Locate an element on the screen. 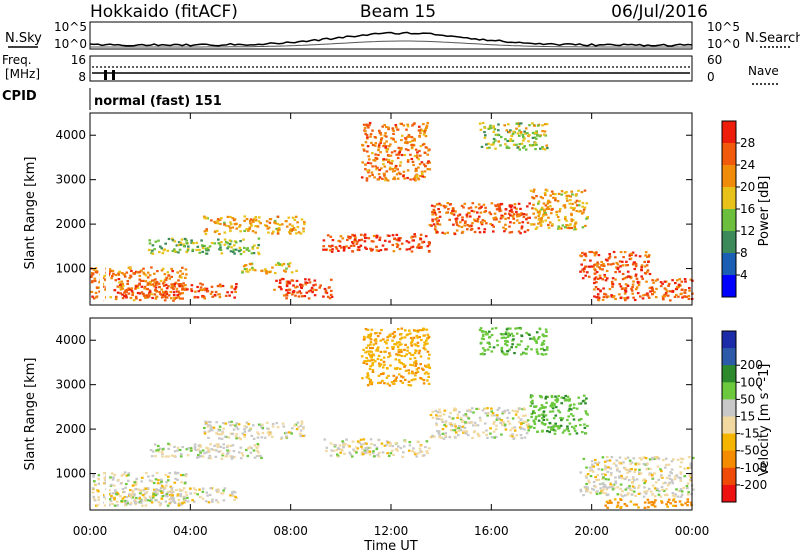 This screenshot has width=800, height=554. noise-left-tick-top: 10^5 is located at coordinates (70, 27).